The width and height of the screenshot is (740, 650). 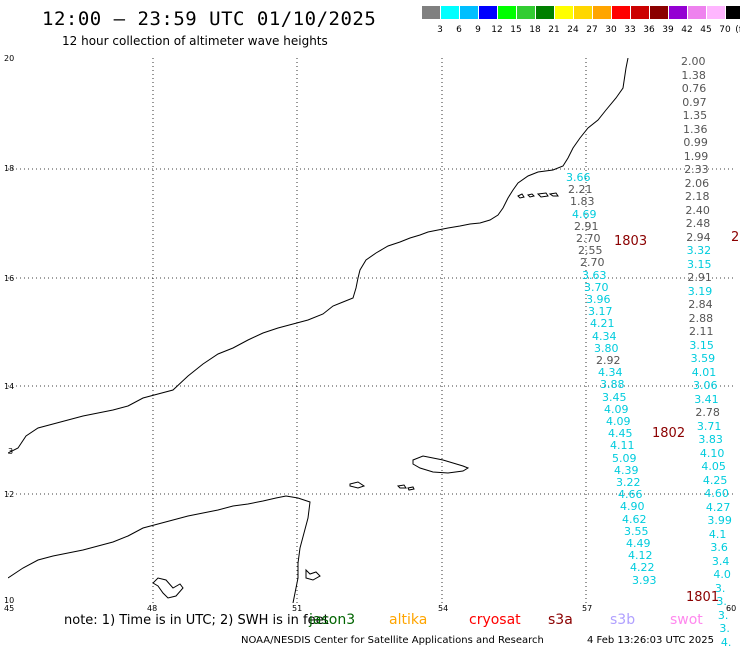 I want to click on wave-height-value: 3.15, so click(x=699, y=264).